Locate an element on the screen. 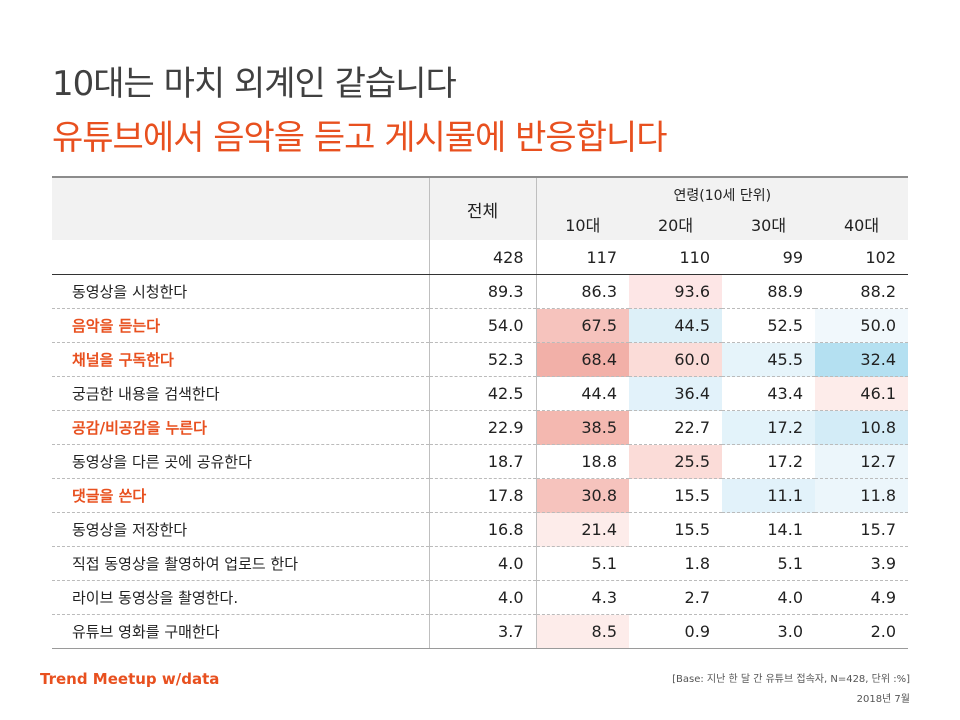 The image size is (960, 720). base-note: [Base: 지난 한 달 간 유튜브 접속자, N=428, 단위 :%] is located at coordinates (791, 679).